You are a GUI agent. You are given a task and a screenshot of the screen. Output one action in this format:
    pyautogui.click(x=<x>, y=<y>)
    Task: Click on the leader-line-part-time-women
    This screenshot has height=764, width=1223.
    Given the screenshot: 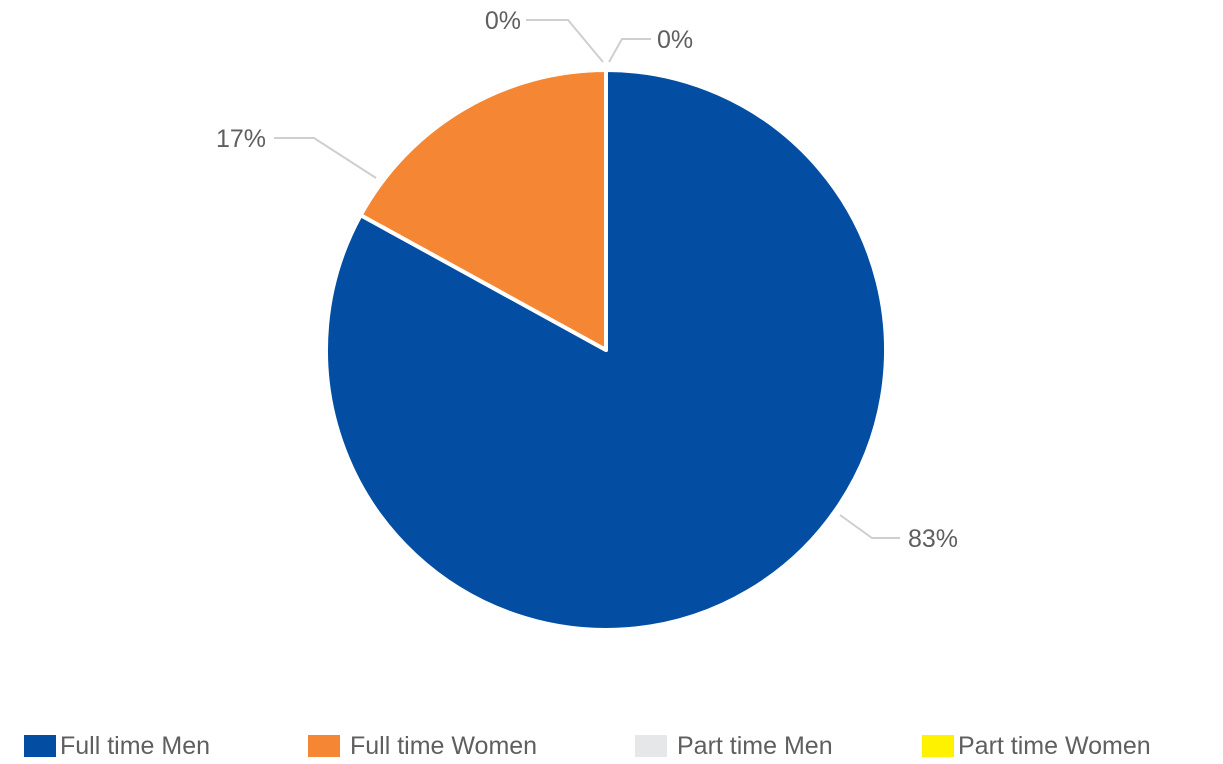 What is the action you would take?
    pyautogui.click(x=629, y=50)
    